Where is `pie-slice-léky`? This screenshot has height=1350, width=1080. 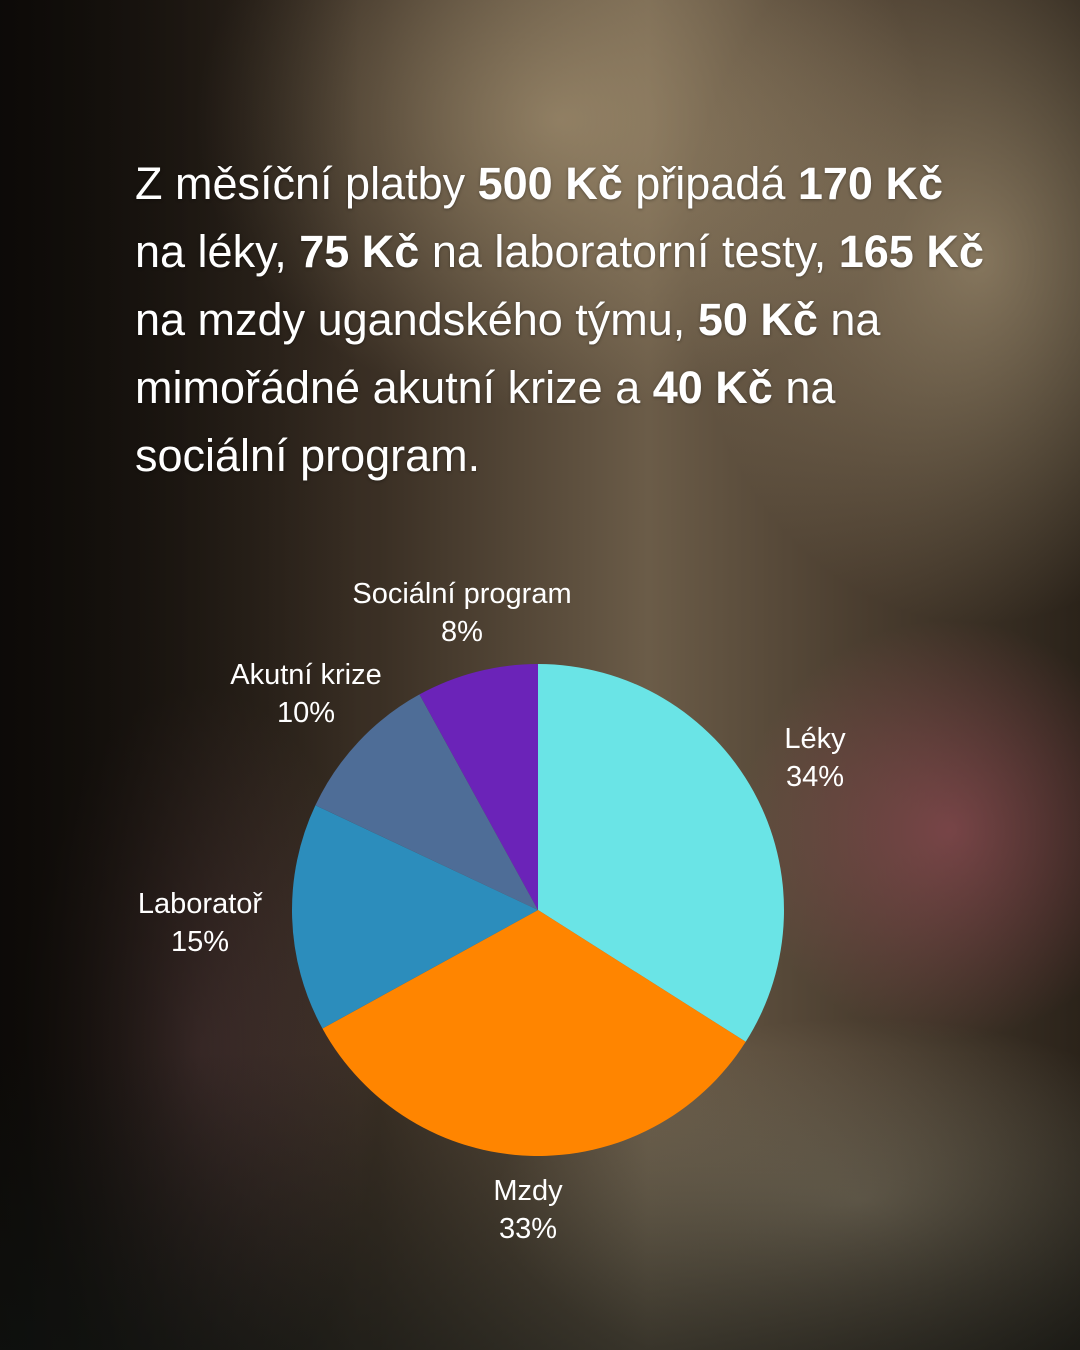 pie-slice-léky is located at coordinates (661, 853).